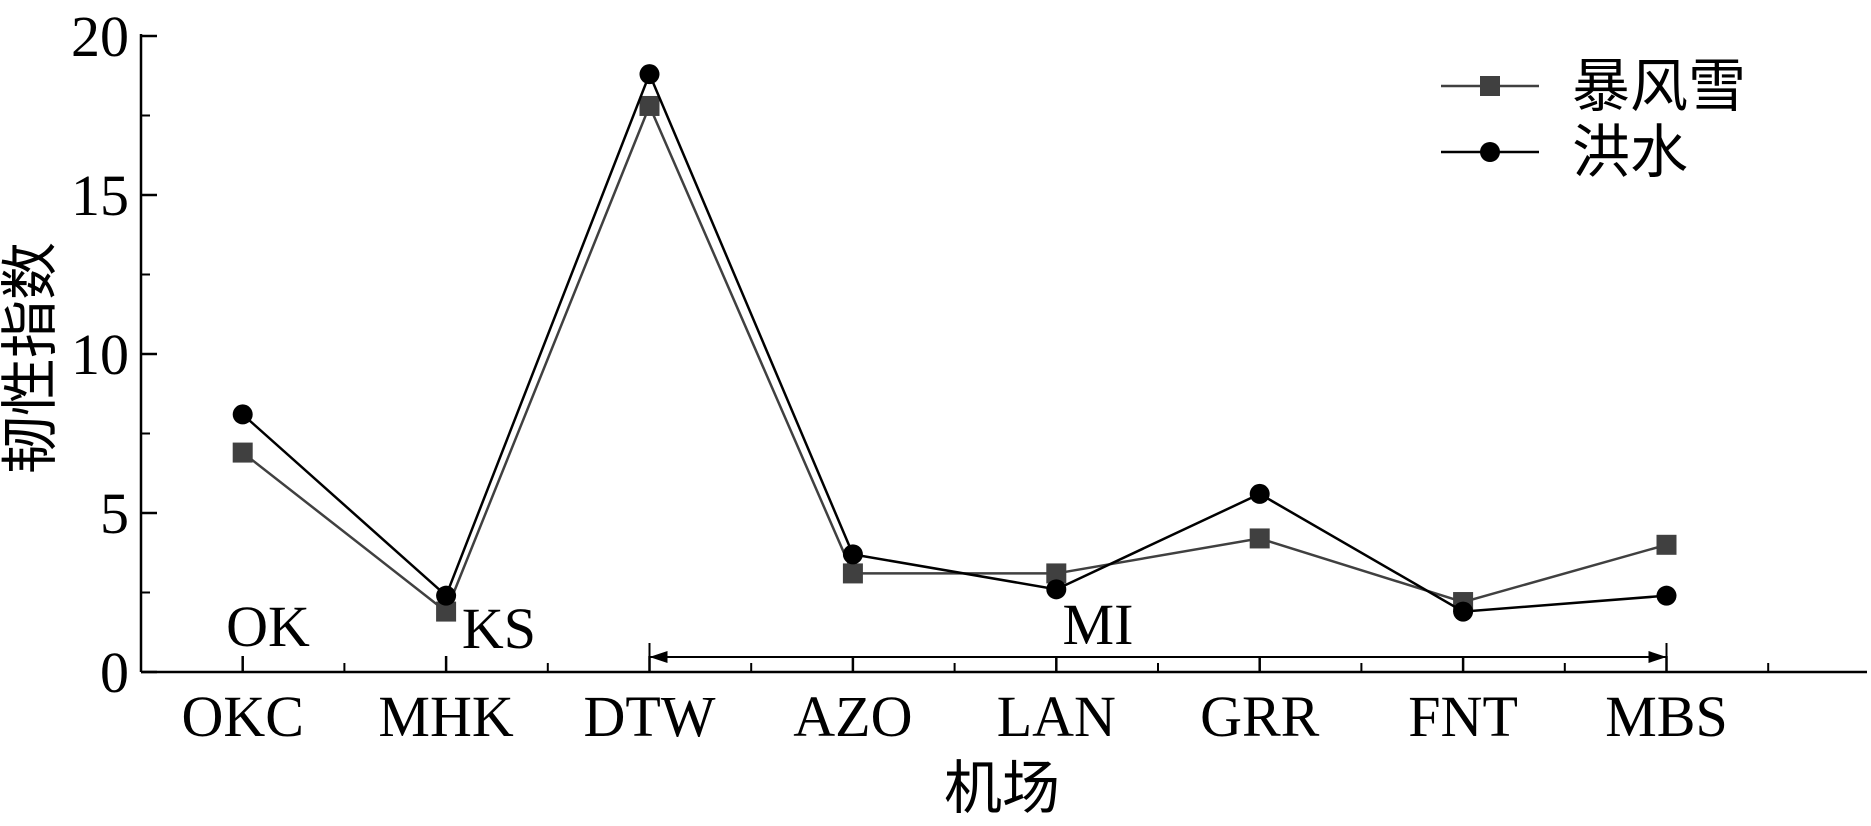 The width and height of the screenshot is (1871, 826). What do you see at coordinates (268, 626) in the screenshot?
I see `annotation: OK` at bounding box center [268, 626].